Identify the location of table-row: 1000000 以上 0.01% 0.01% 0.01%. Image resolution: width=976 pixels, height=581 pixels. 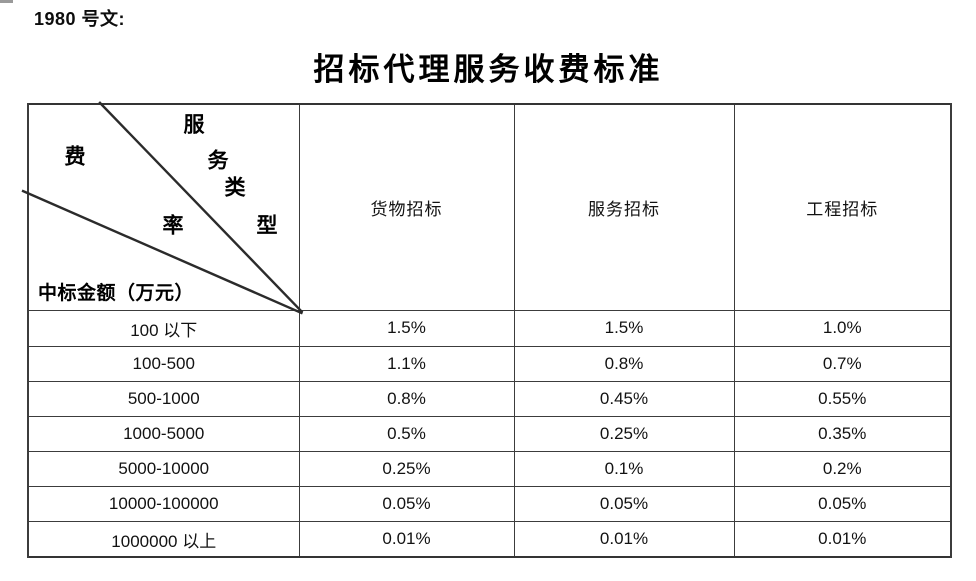
(489, 539).